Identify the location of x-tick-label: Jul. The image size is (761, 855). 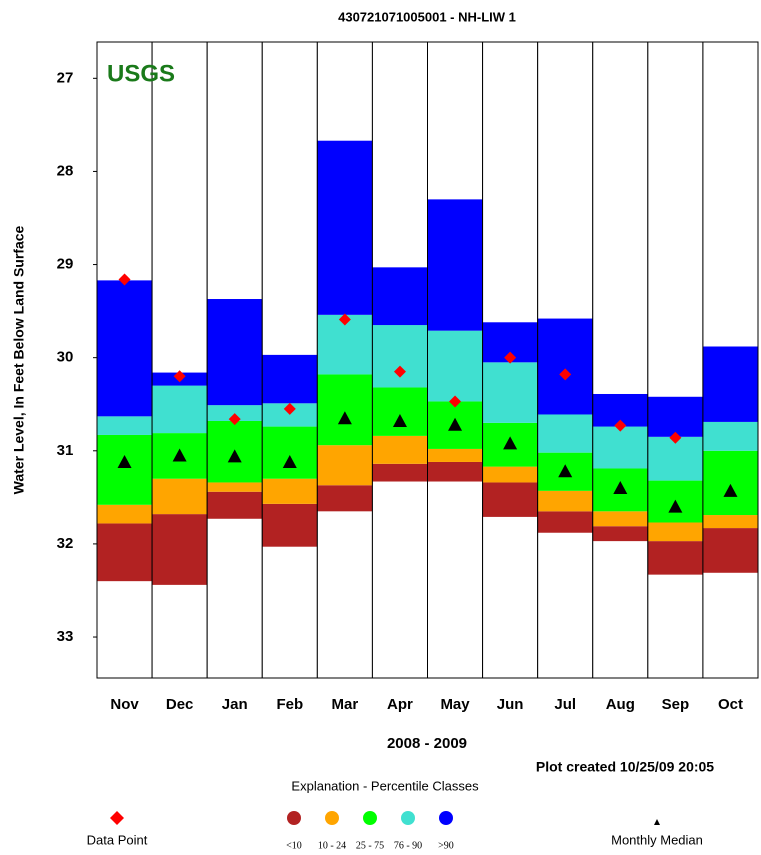
(565, 704).